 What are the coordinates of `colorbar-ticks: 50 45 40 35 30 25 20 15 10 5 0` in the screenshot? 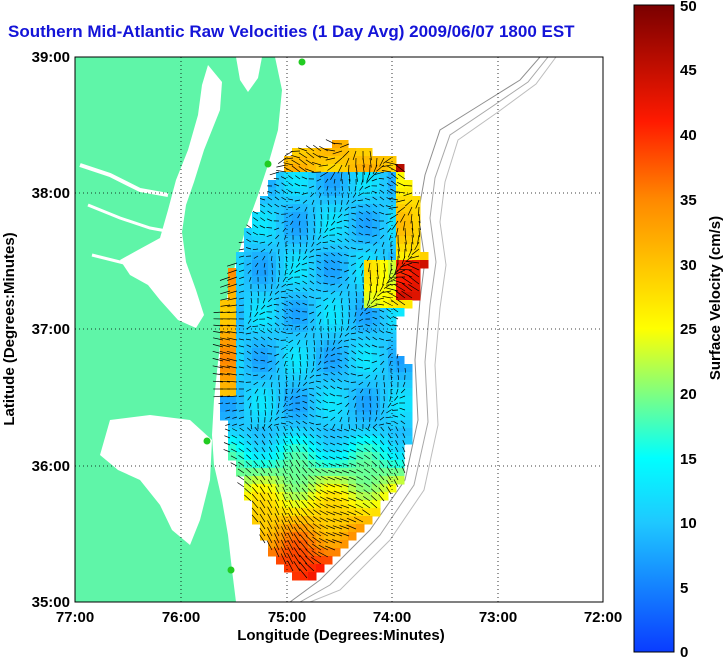 It's located at (688, 329).